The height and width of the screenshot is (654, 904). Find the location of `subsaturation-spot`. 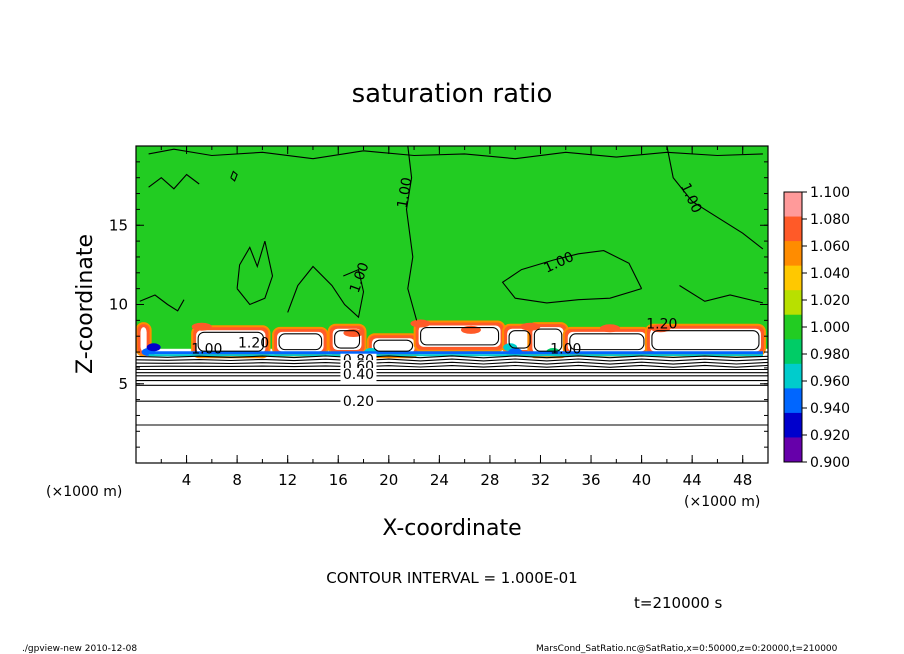

subsaturation-spot is located at coordinates (153, 347).